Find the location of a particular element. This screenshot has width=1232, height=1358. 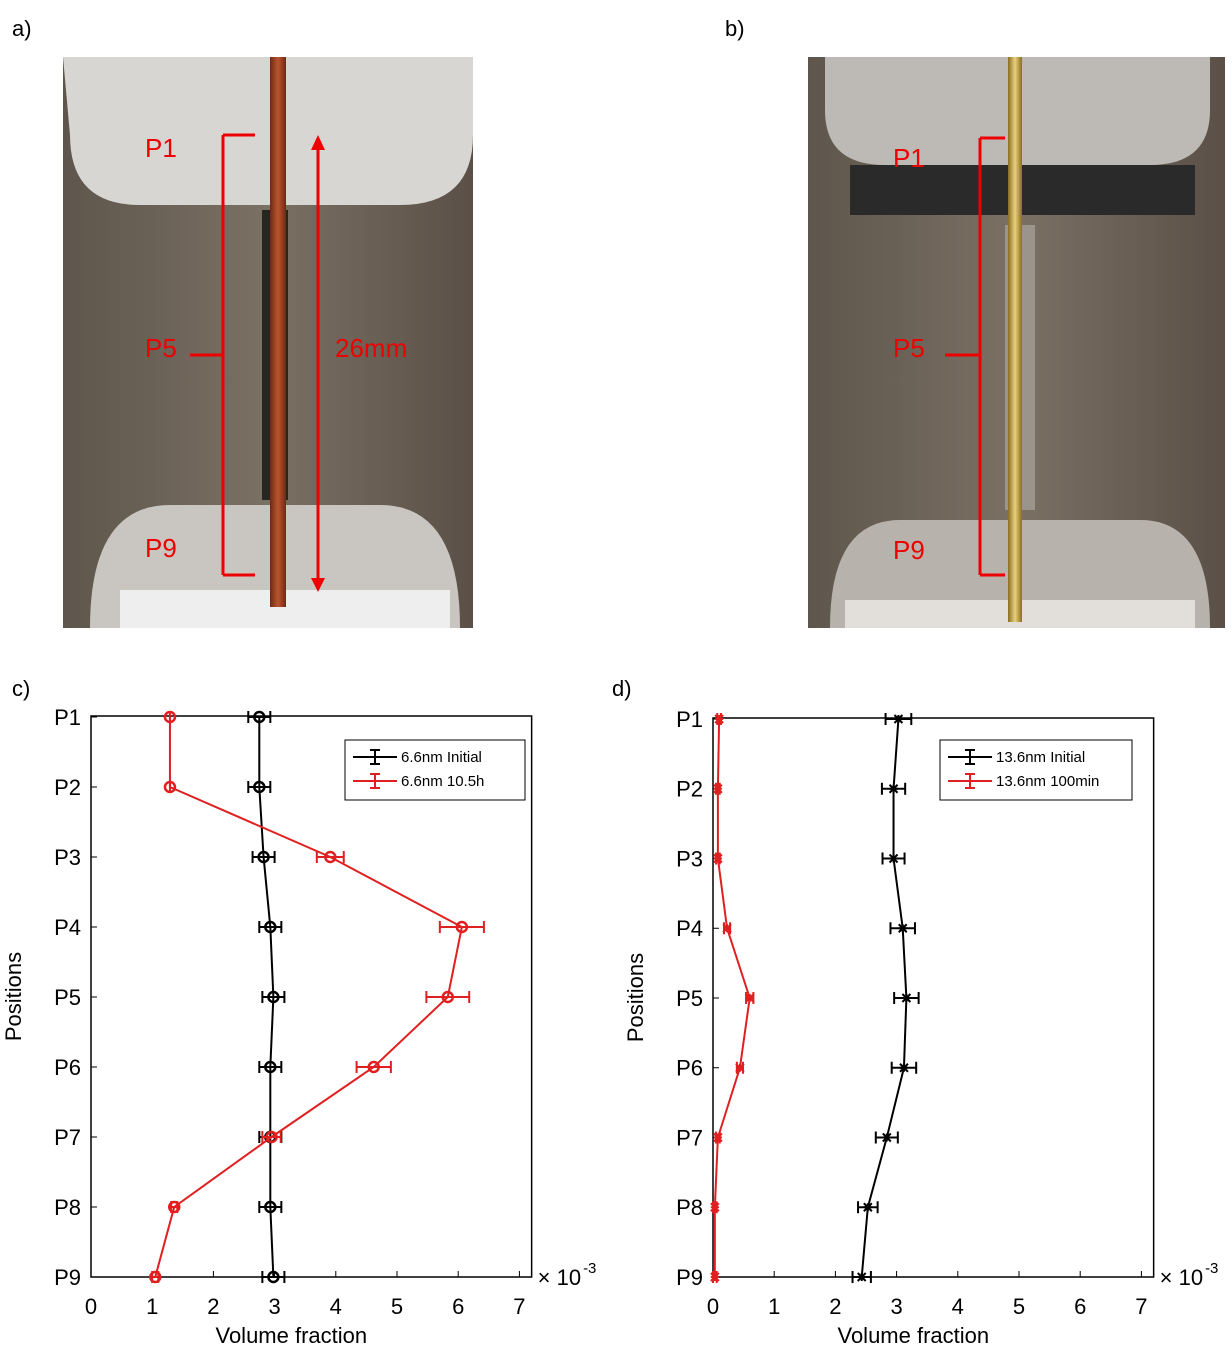

y-tick-label: P7 is located at coordinates (689, 1137).